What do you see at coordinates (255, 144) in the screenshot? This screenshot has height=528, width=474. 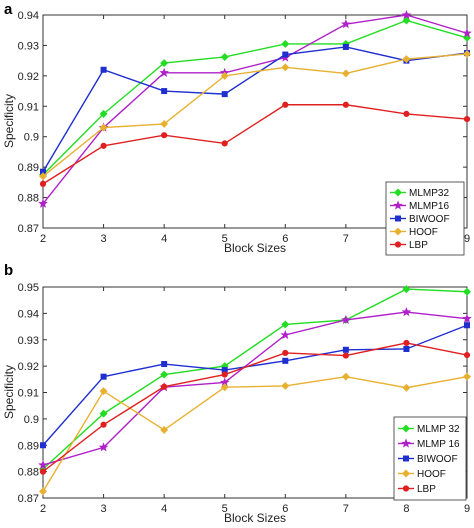 I see `series-lbp` at bounding box center [255, 144].